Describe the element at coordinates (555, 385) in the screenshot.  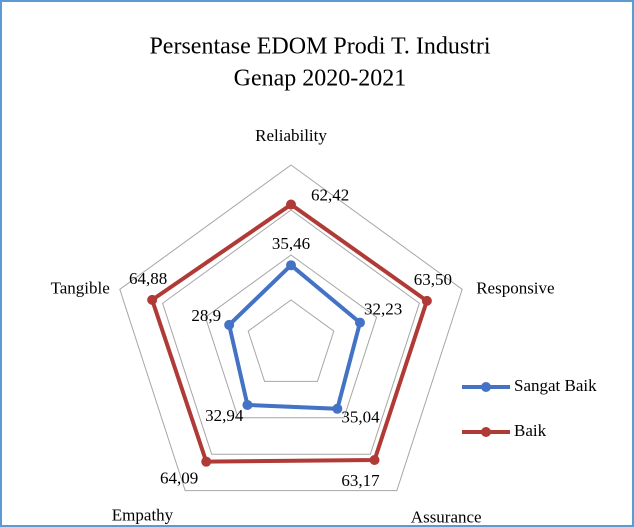
I see `legend-label: Sangat Baik` at that location.